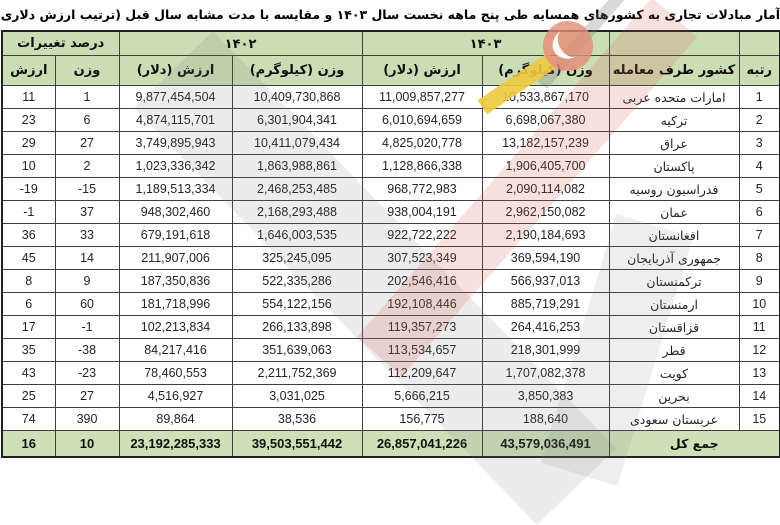  Describe the element at coordinates (485, 43) in the screenshot. I see `year-1403-header: ۱۴۰۳` at that location.